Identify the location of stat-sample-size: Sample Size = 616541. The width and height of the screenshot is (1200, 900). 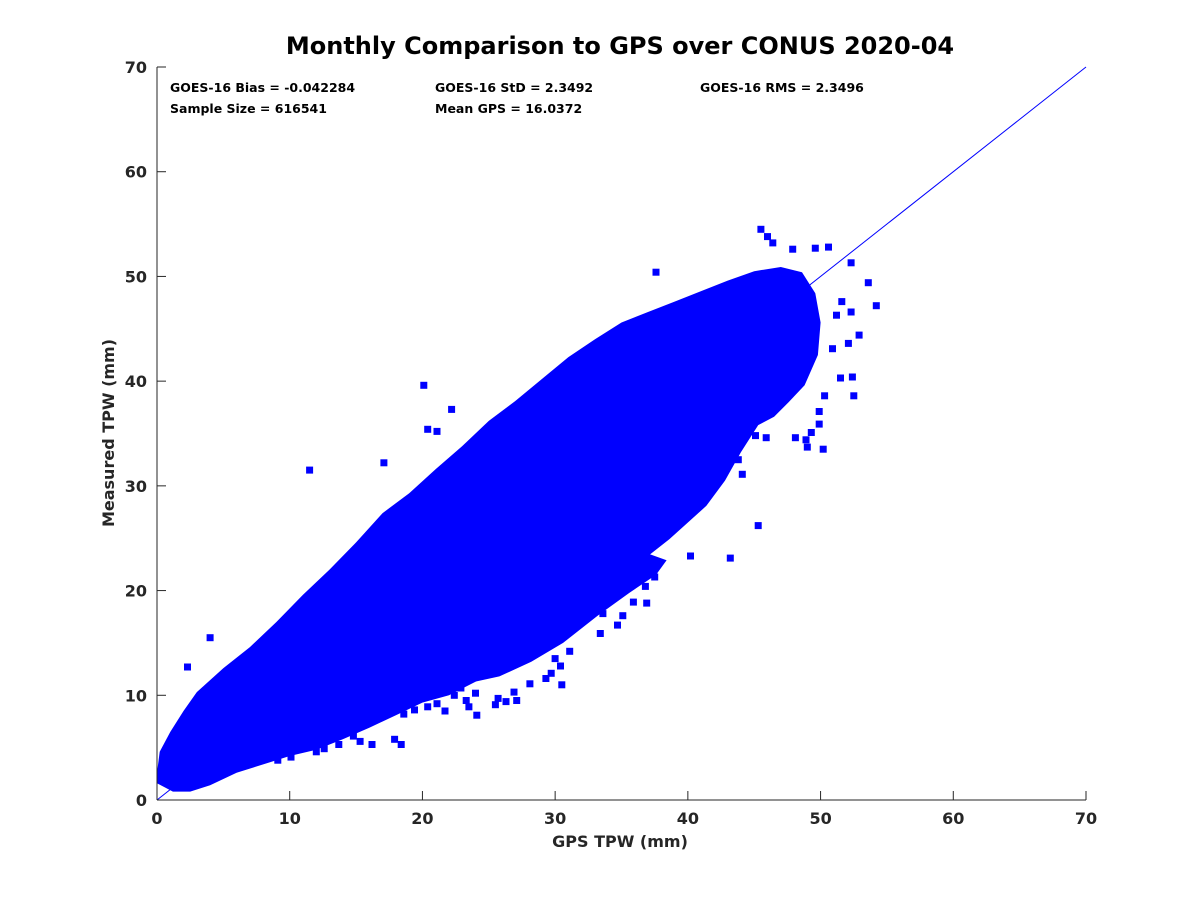
(248, 108).